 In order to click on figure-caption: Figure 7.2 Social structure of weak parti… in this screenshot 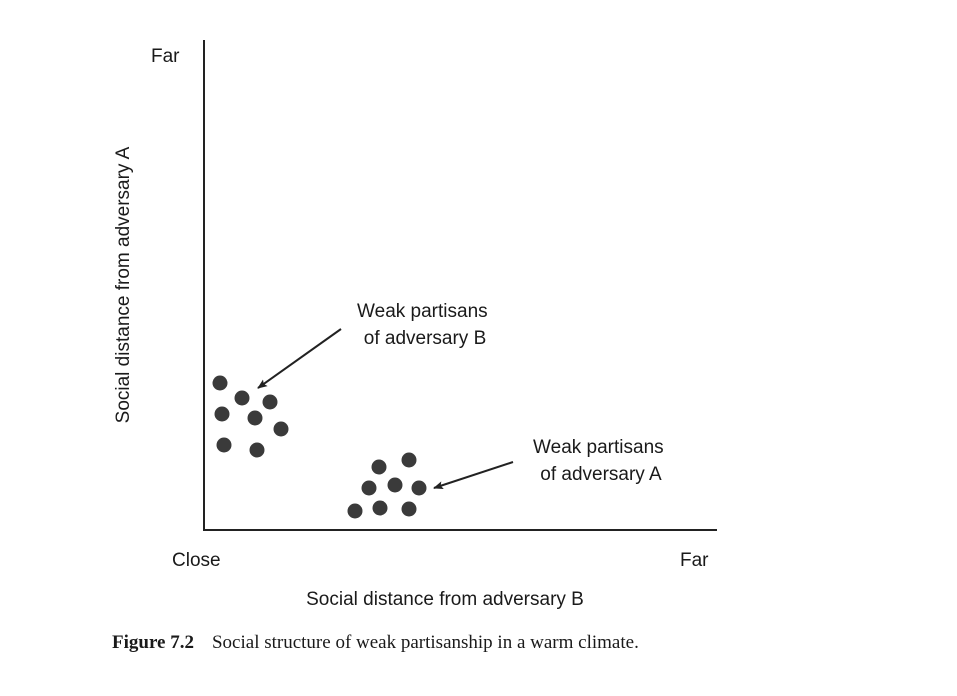, I will do `click(522, 643)`.